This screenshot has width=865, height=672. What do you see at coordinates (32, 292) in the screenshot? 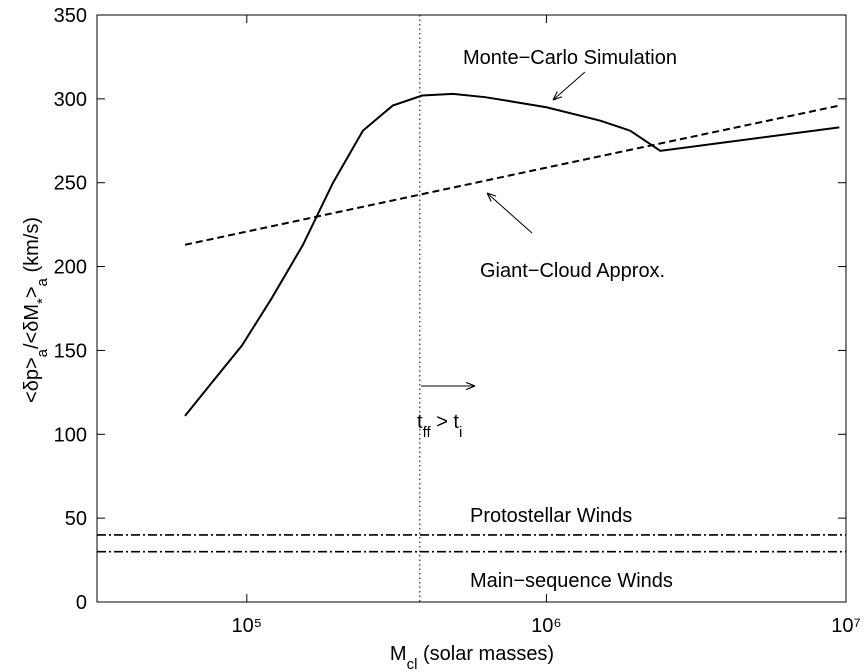
I see `ylabel-part: >` at bounding box center [32, 292].